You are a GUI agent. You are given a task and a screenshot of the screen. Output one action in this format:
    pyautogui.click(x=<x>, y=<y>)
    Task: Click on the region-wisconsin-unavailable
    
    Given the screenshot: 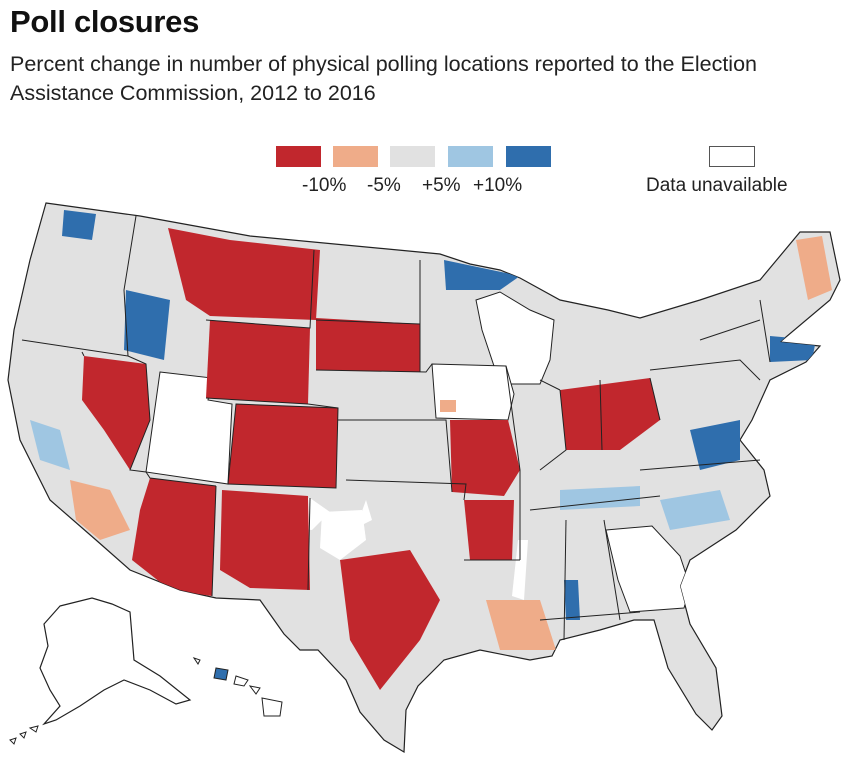 What is the action you would take?
    pyautogui.click(x=515, y=338)
    